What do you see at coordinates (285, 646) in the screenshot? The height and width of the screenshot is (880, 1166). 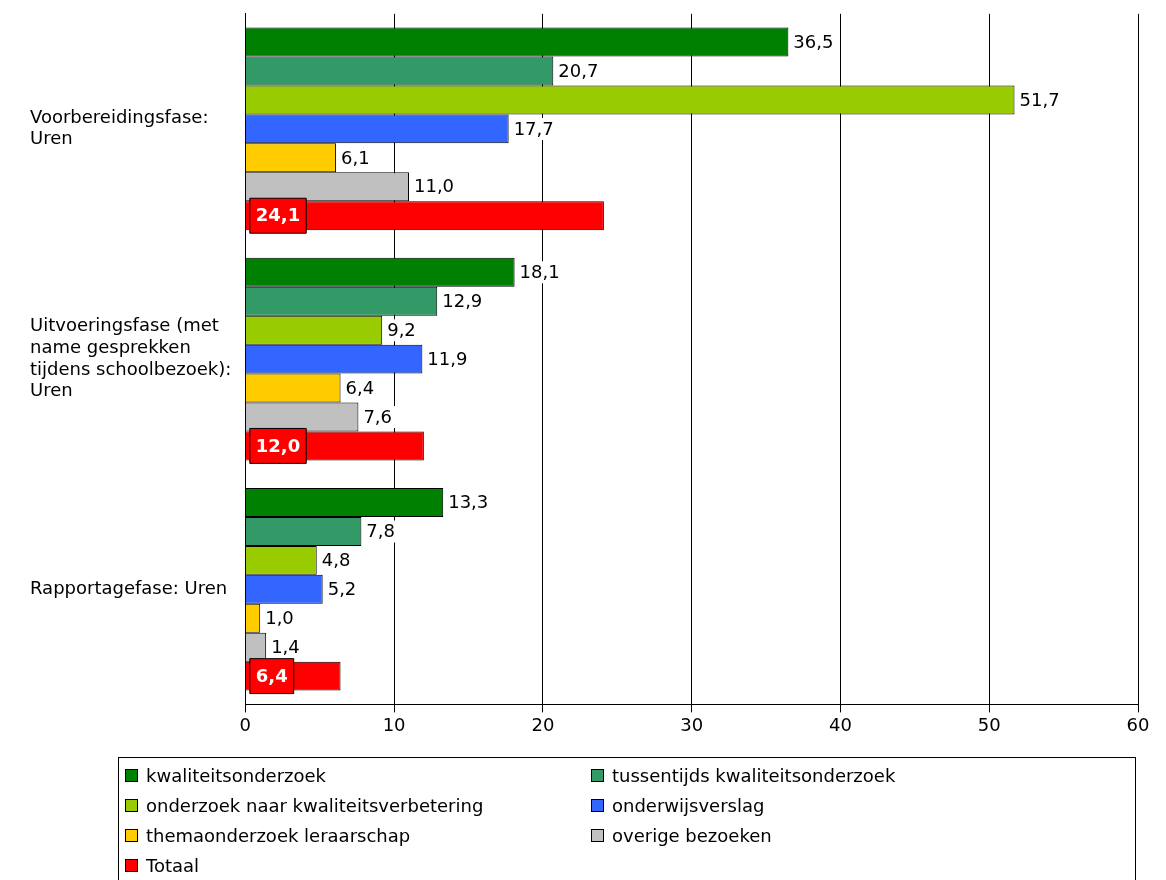 I see `data-label: 1,4` at bounding box center [285, 646].